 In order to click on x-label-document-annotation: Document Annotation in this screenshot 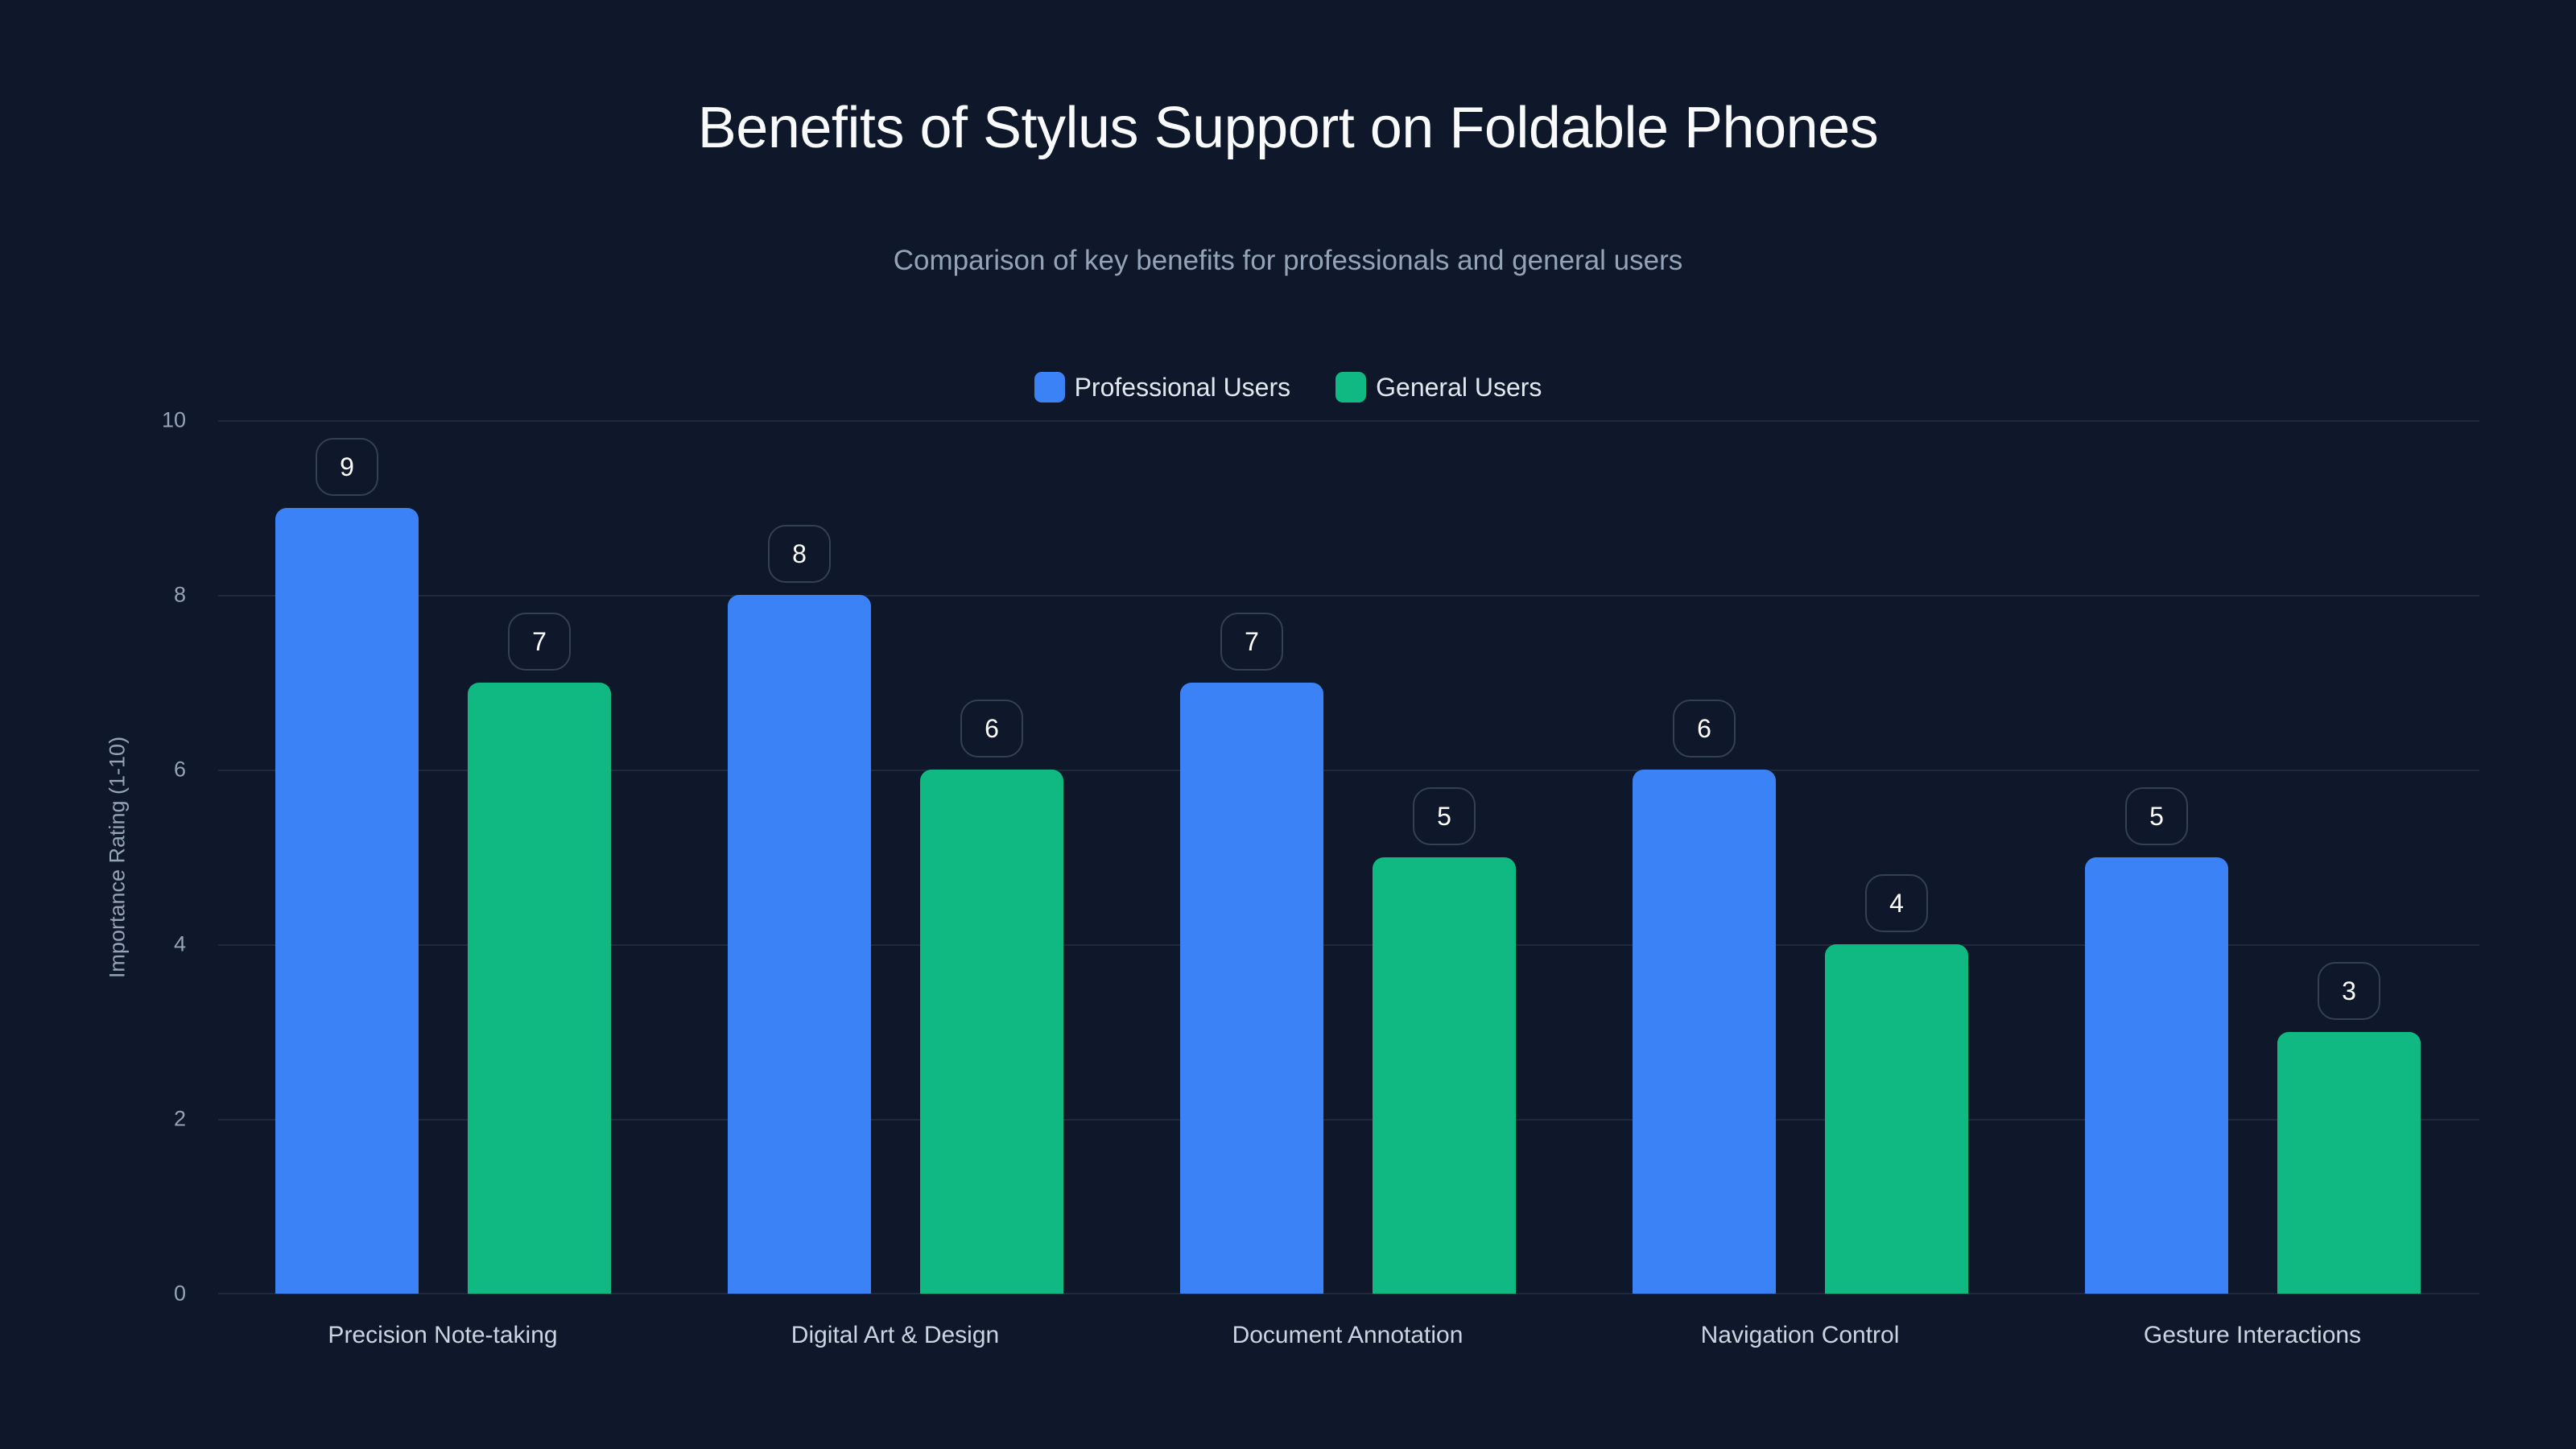, I will do `click(1347, 1335)`.